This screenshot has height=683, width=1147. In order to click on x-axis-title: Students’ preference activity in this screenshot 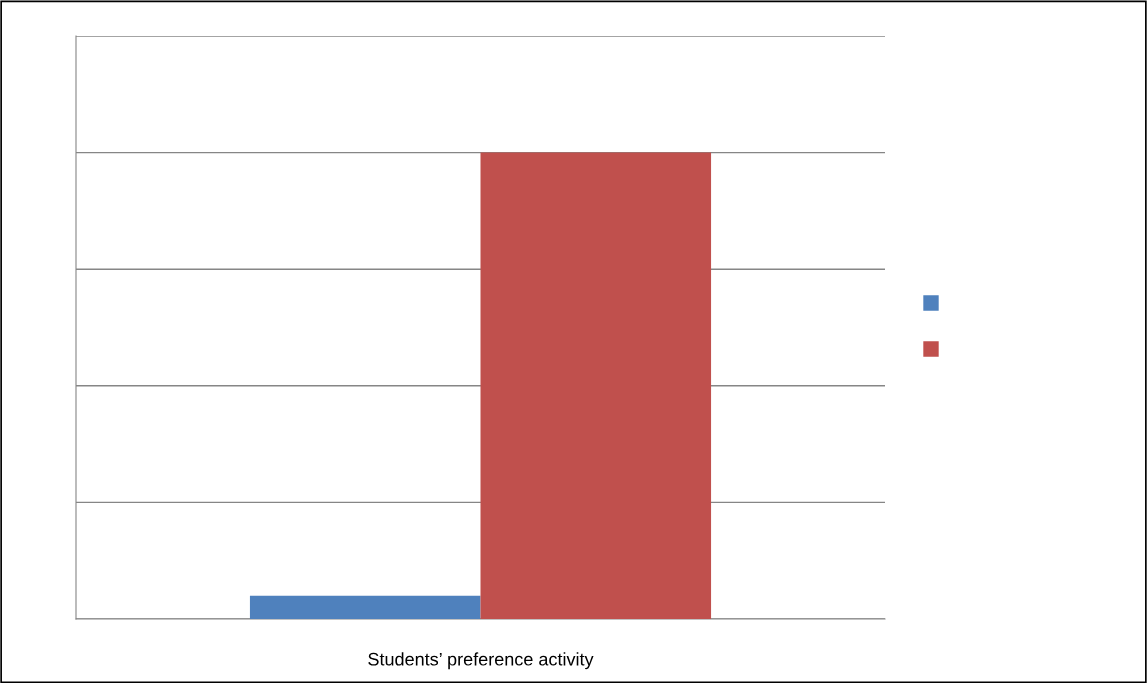, I will do `click(481, 661)`.